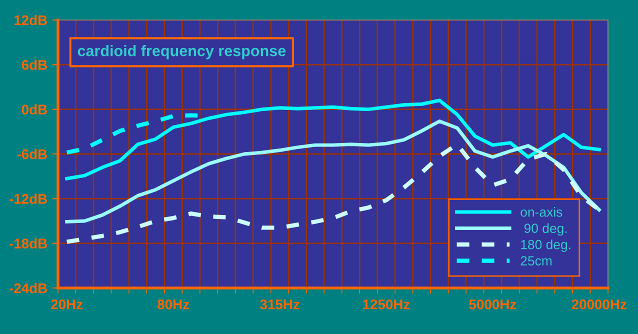  I want to click on legend-label: 180 deg., so click(545, 246).